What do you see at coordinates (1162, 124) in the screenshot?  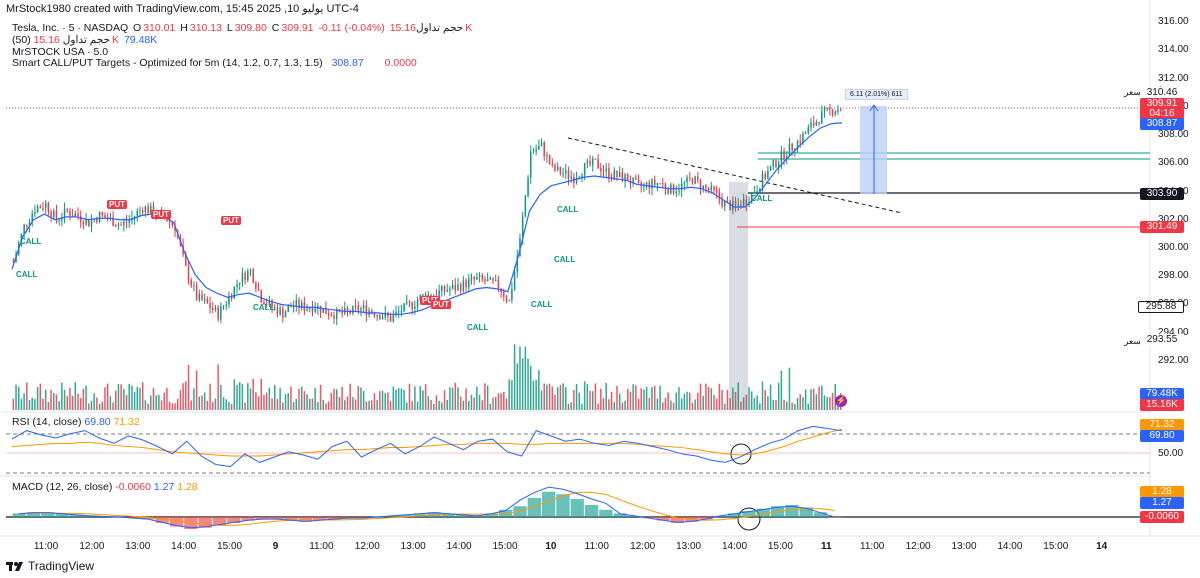 I see `indicator-price-label: 308.87` at bounding box center [1162, 124].